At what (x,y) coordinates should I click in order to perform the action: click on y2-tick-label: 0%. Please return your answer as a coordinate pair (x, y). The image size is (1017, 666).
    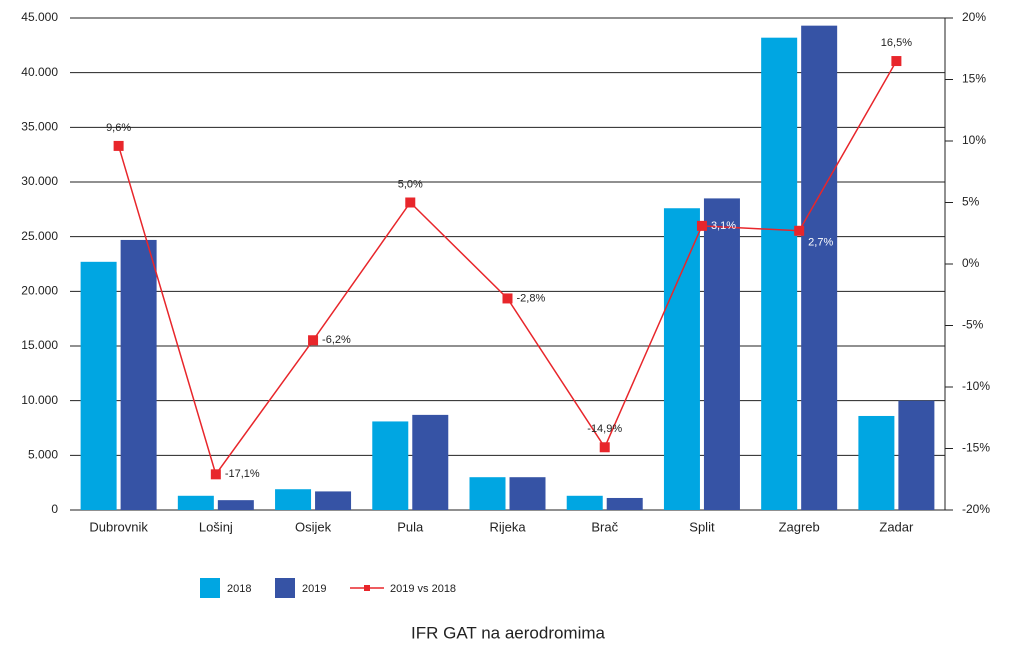
    Looking at the image, I should click on (971, 263).